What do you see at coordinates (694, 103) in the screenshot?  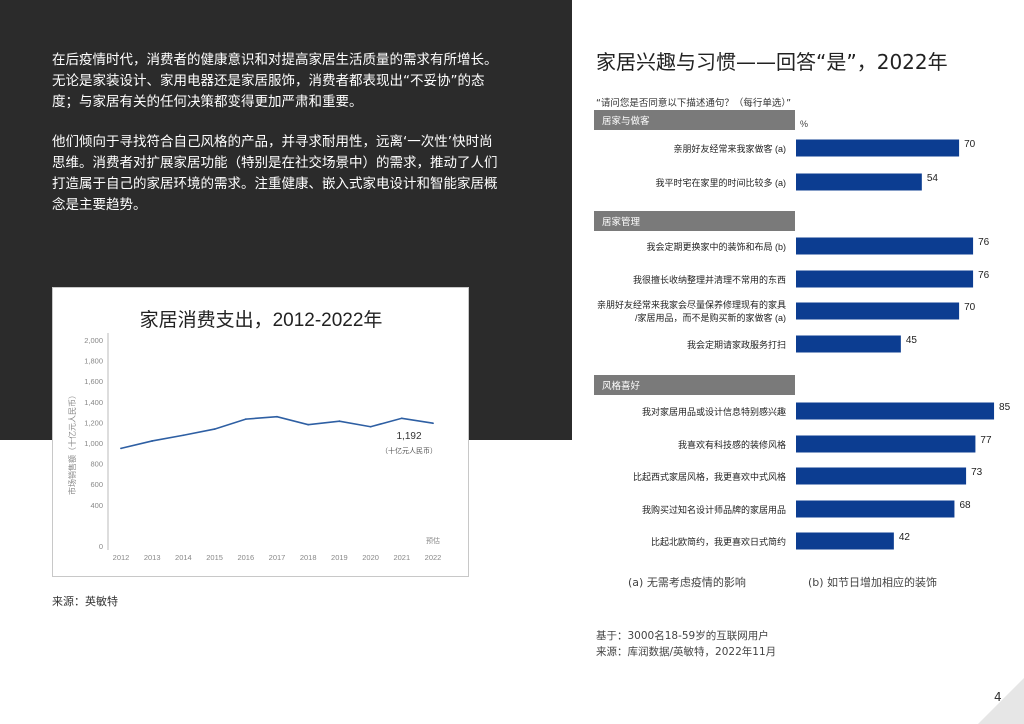 I see `bar-chart-question: “请问您是否同意以下描述通句？（每行单选）”` at bounding box center [694, 103].